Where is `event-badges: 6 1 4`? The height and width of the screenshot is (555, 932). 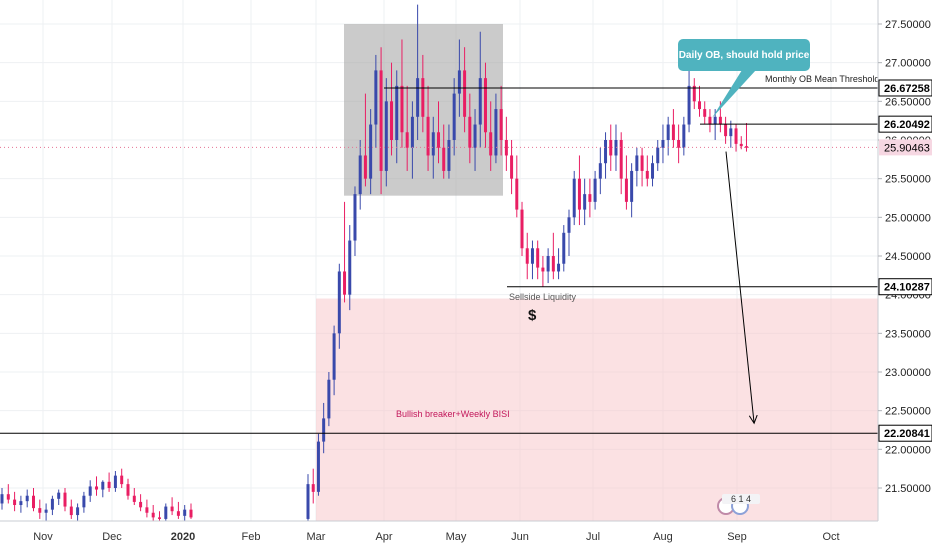
event-badges: 6 1 4 is located at coordinates (738, 504).